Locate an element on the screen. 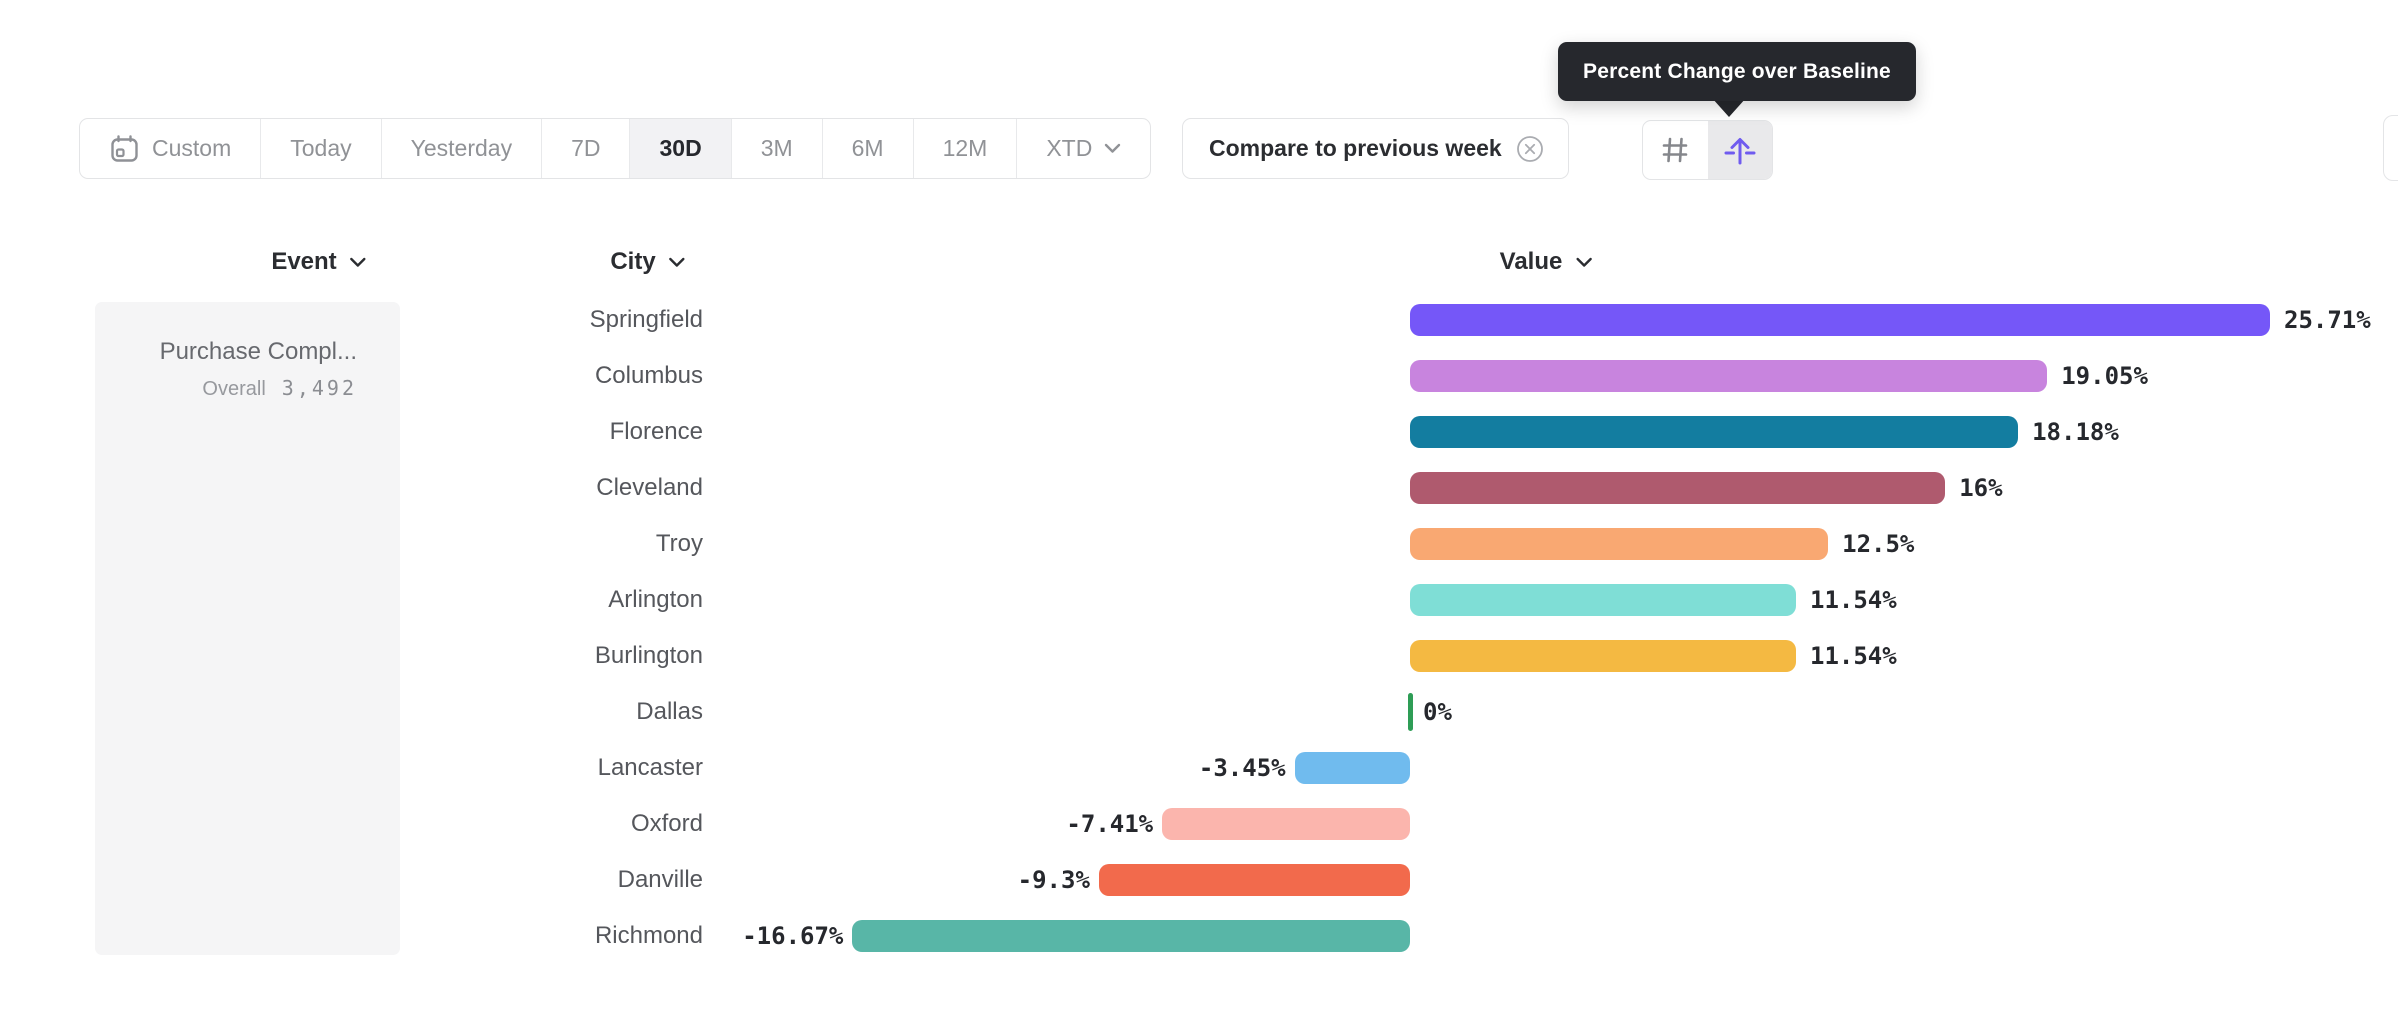  column-header-city: City is located at coordinates (647, 262).